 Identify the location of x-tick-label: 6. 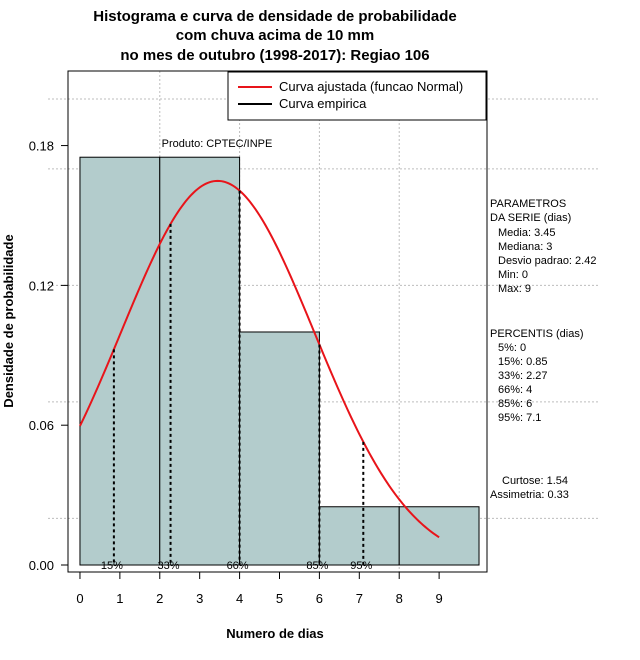
(319, 598).